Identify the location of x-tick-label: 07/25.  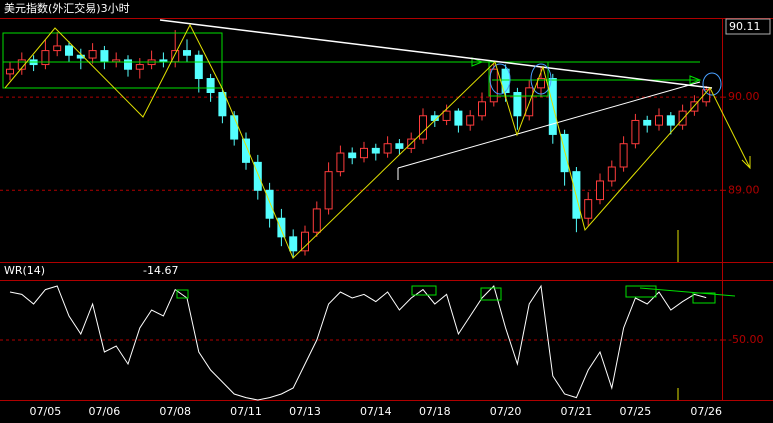
(636, 411).